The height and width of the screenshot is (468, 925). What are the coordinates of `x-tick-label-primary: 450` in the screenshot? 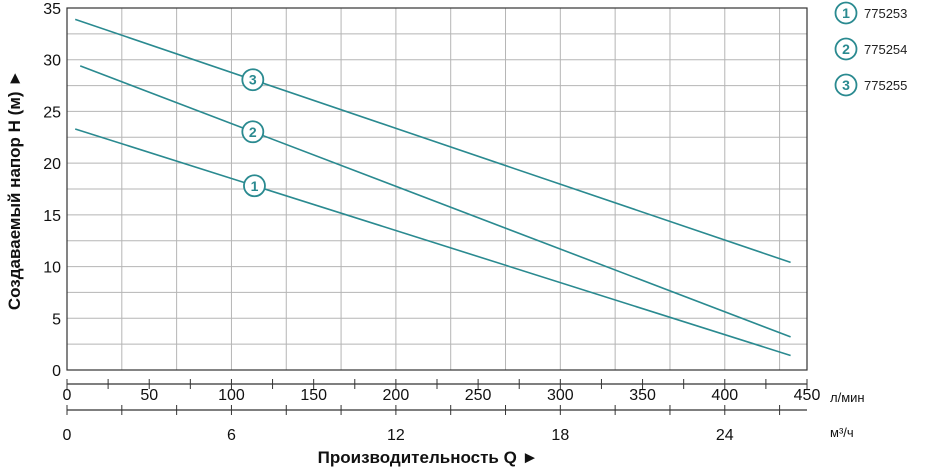 It's located at (807, 395).